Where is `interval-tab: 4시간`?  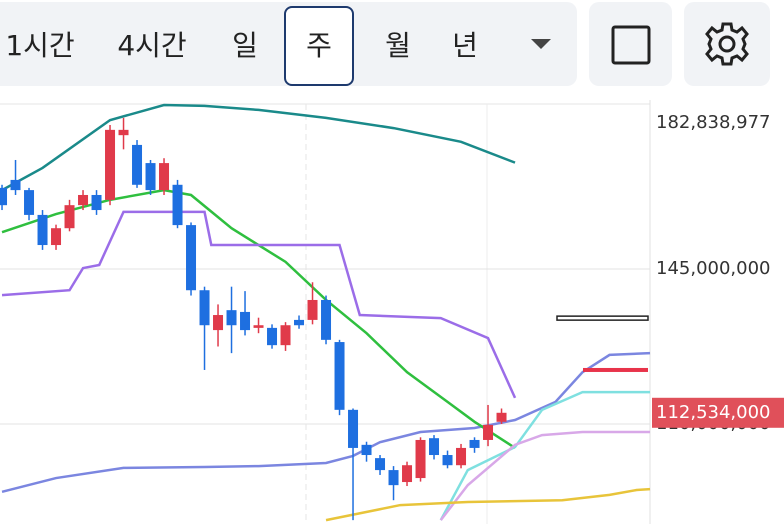 interval-tab: 4시간 is located at coordinates (152, 45).